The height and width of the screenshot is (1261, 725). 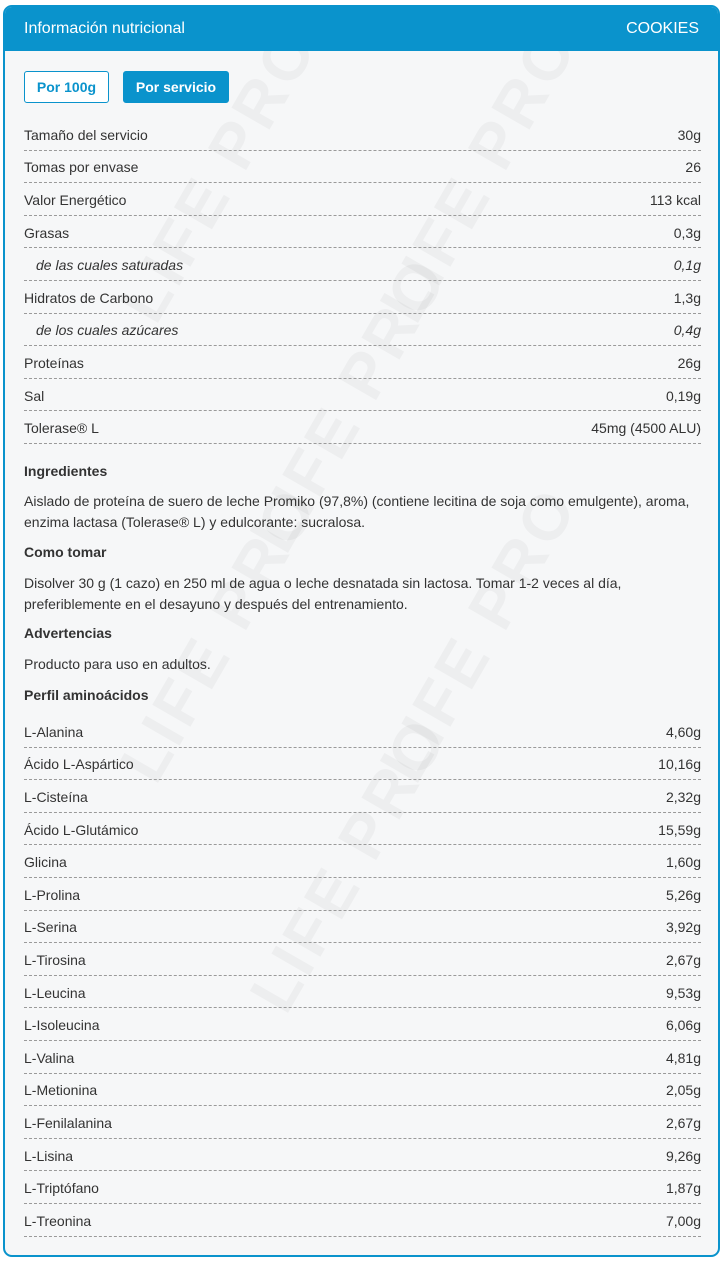 I want to click on table-row: L-Metionina 2,05g, so click(x=362, y=1090).